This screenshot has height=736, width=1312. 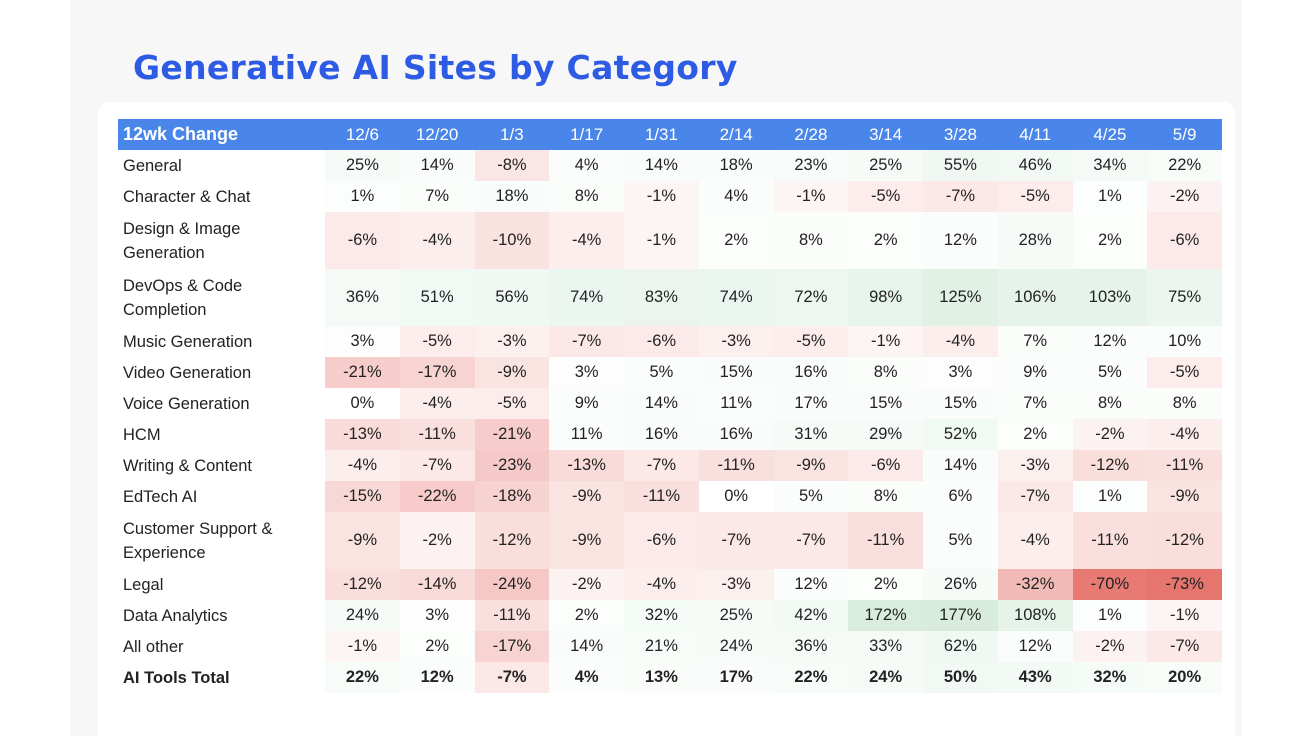 What do you see at coordinates (960, 677) in the screenshot?
I see `value-cell: 50%` at bounding box center [960, 677].